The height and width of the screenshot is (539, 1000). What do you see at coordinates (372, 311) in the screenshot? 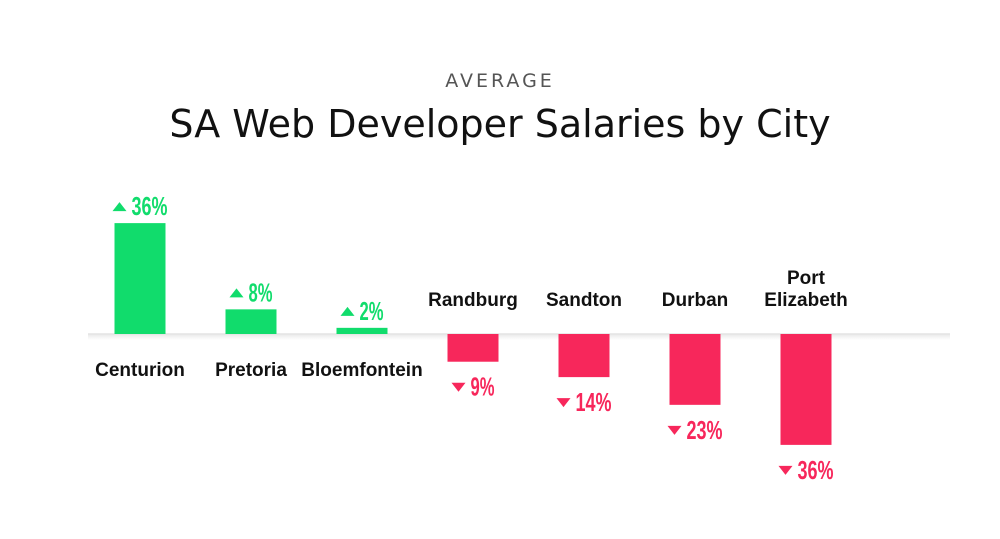
I see `data-label-2: 2%` at bounding box center [372, 311].